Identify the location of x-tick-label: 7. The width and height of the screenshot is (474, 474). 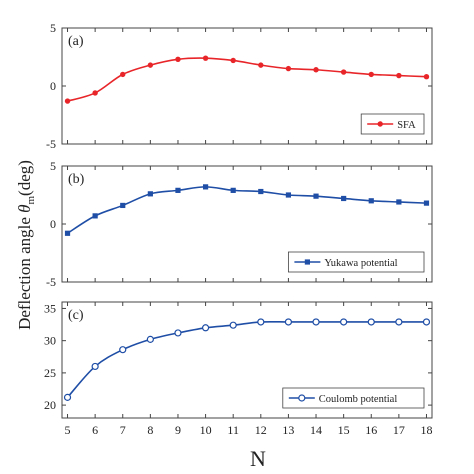
(123, 430).